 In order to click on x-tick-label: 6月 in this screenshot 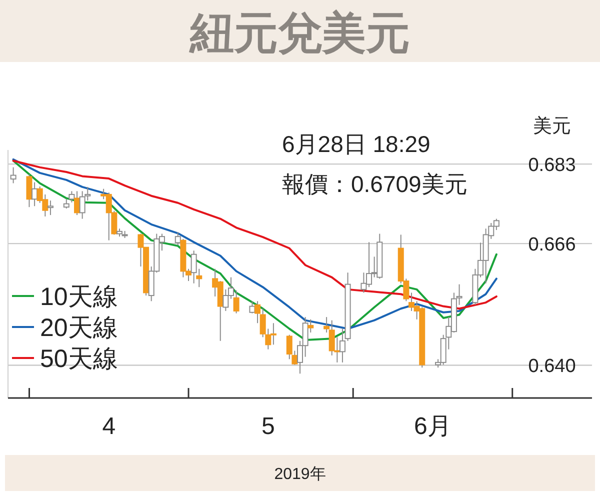, I will do `click(433, 426)`.